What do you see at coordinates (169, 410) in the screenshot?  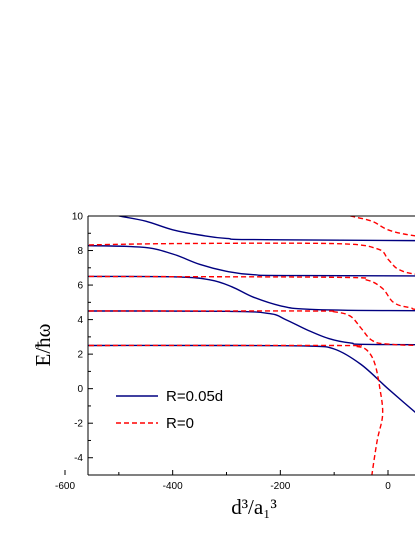 I see `legend: R=0.05d R=0` at bounding box center [169, 410].